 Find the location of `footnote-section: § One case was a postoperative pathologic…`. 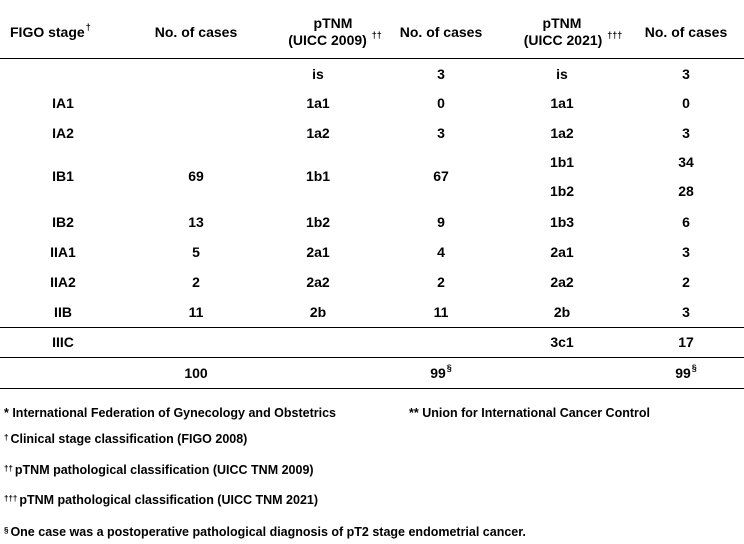

footnote-section: § One case was a postoperative pathologic… is located at coordinates (265, 532).